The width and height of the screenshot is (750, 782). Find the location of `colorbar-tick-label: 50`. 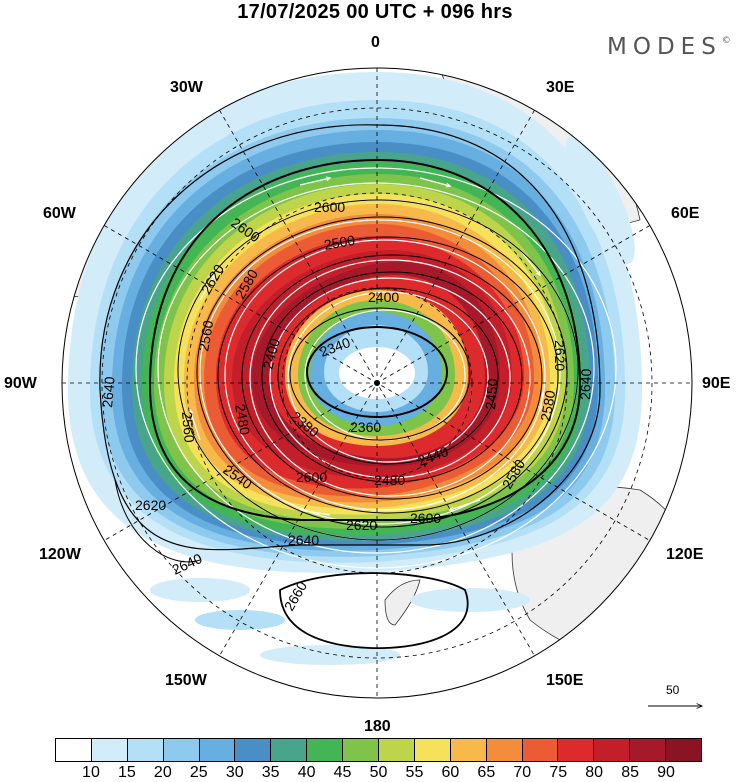

colorbar-tick-label: 50 is located at coordinates (378, 772).